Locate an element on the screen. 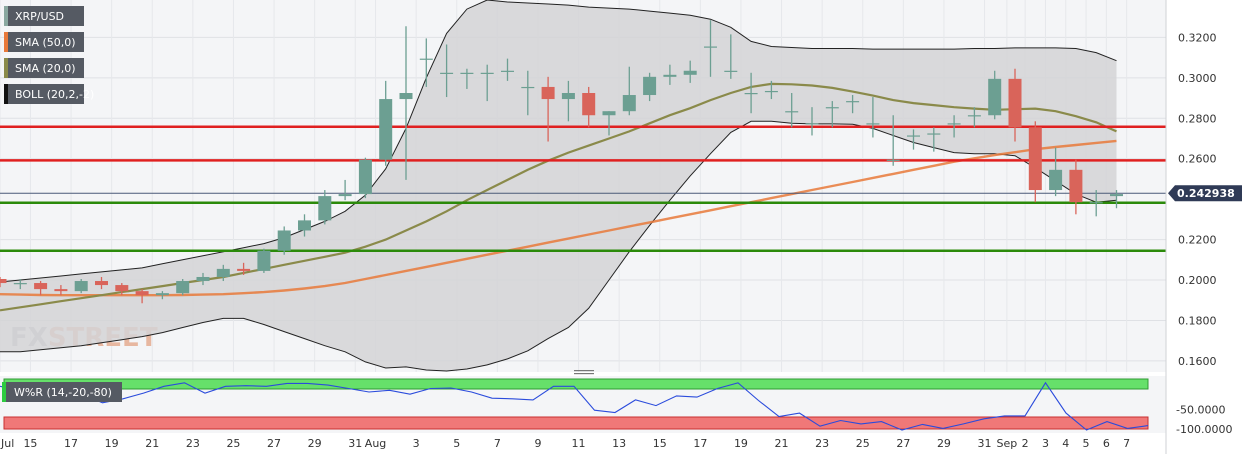  legend-item-3: BOLL (20,2,-2) is located at coordinates (49, 94).